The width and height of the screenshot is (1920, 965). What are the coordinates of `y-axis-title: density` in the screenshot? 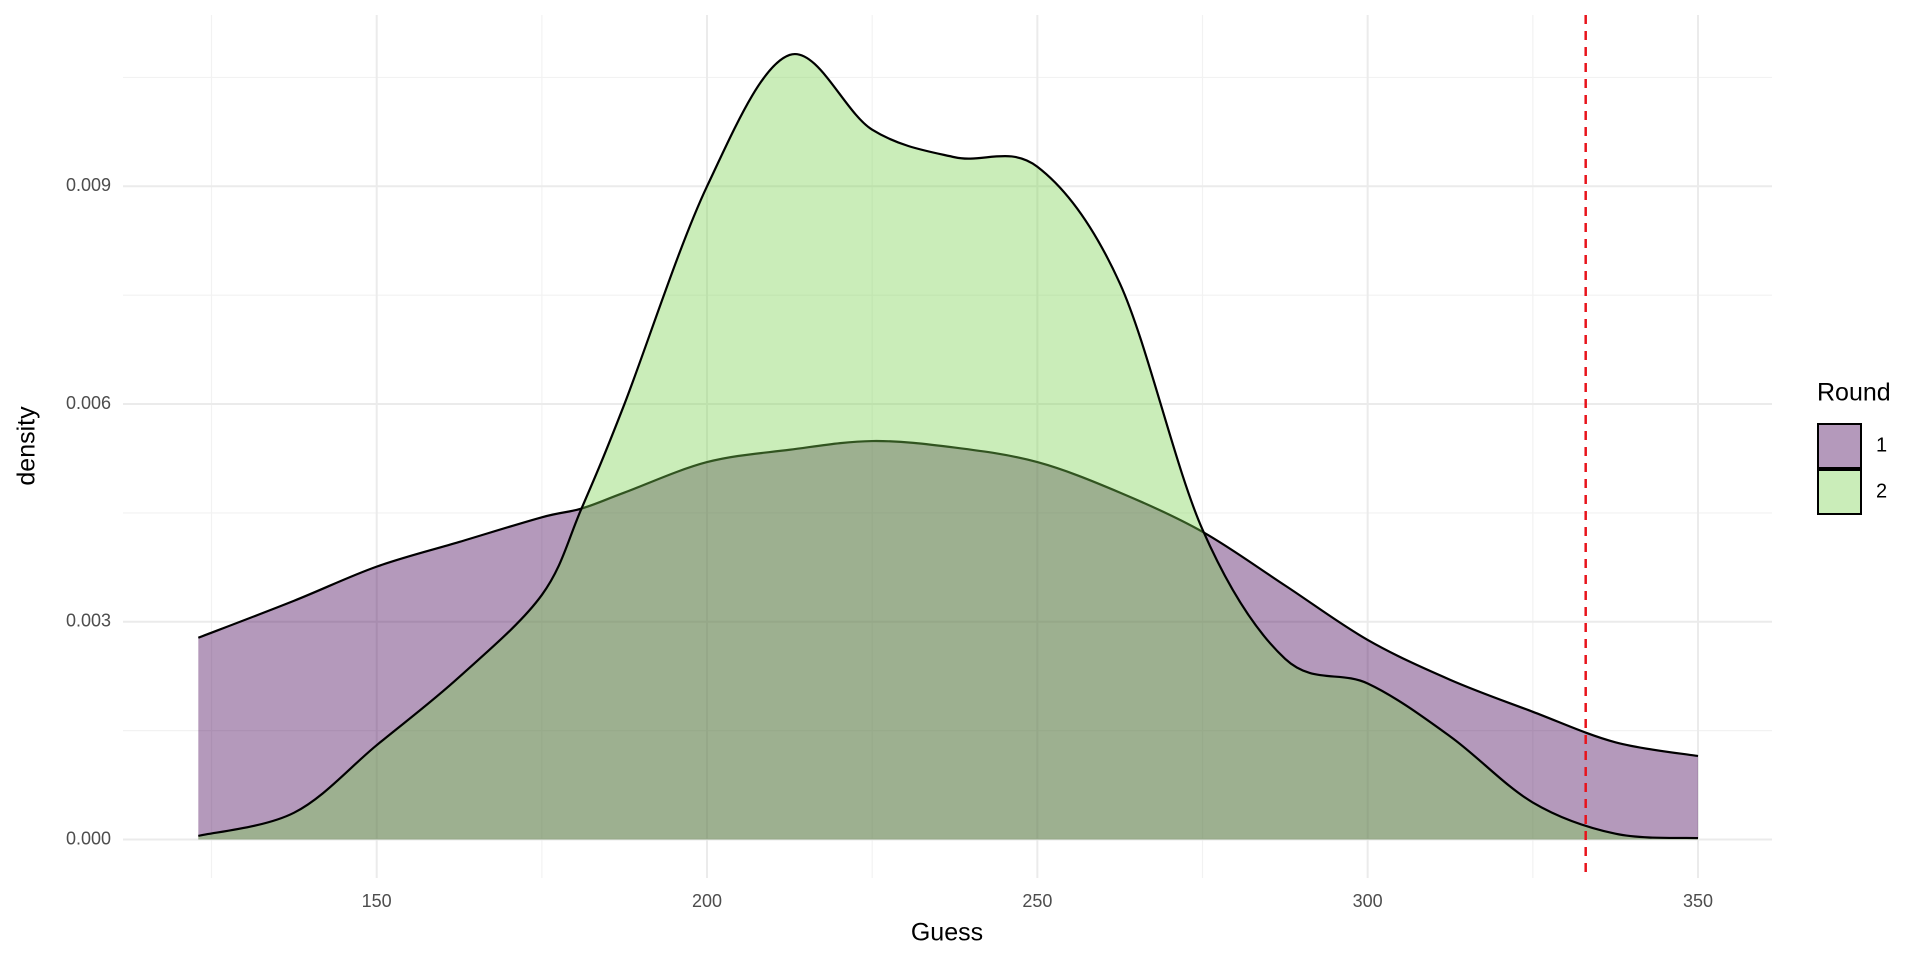 It's located at (27, 446).